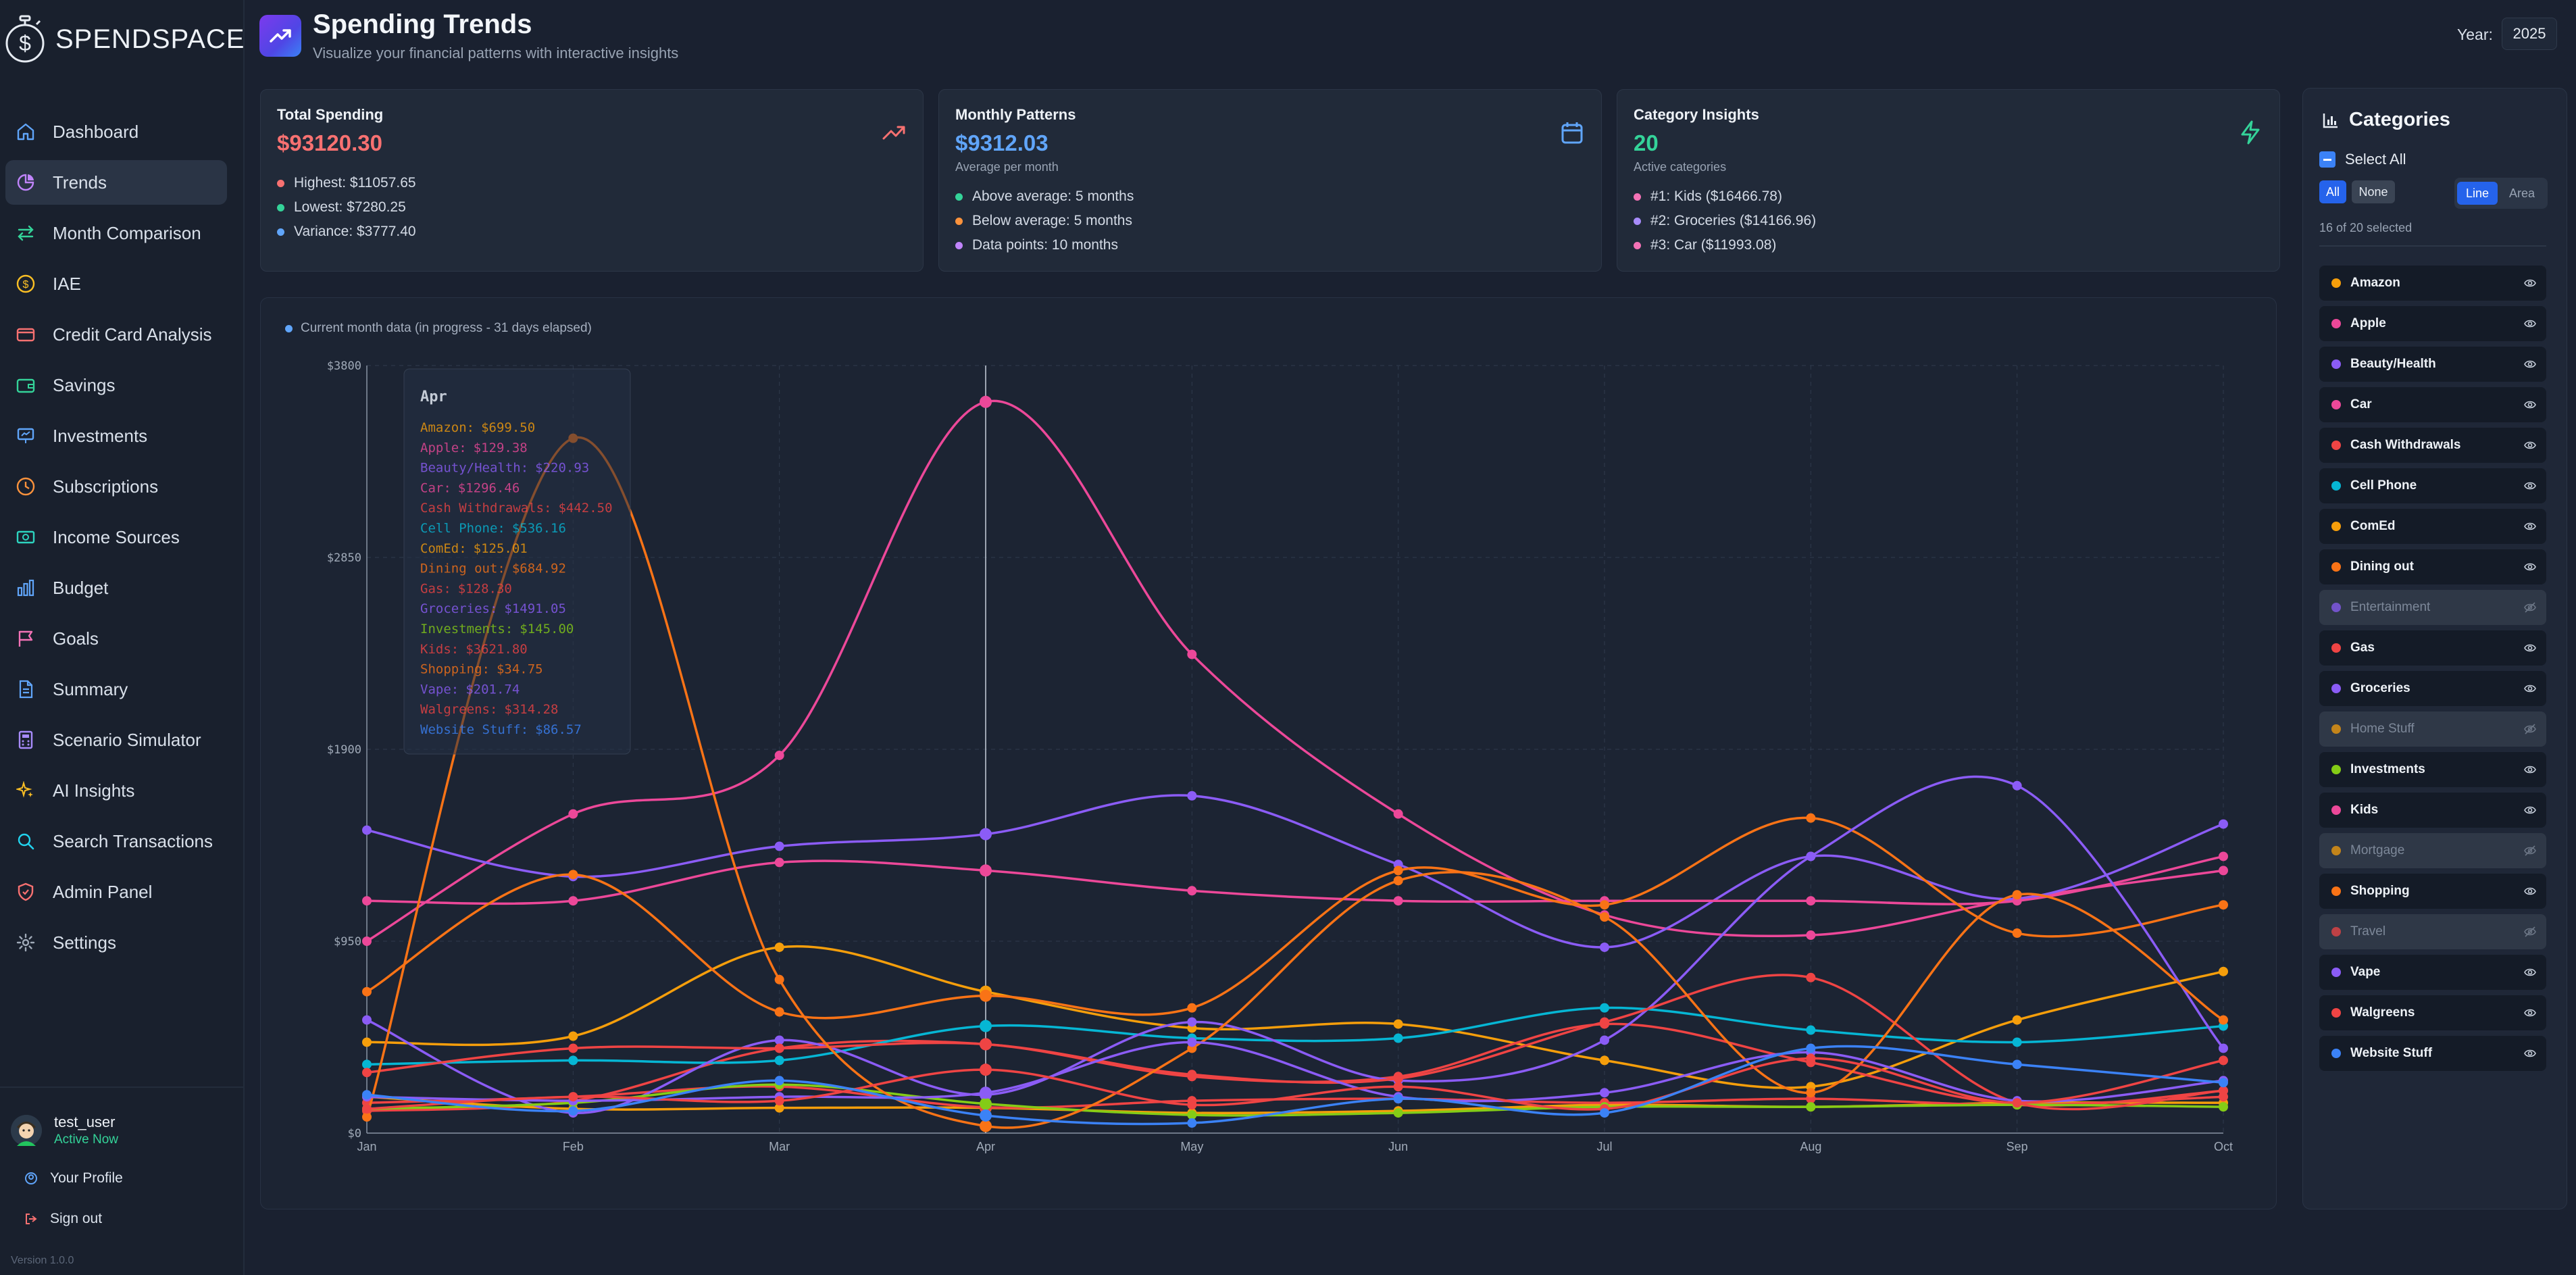 The image size is (2576, 1275). Describe the element at coordinates (116, 486) in the screenshot. I see `sidebar-item-subscriptions: Subscriptions` at that location.